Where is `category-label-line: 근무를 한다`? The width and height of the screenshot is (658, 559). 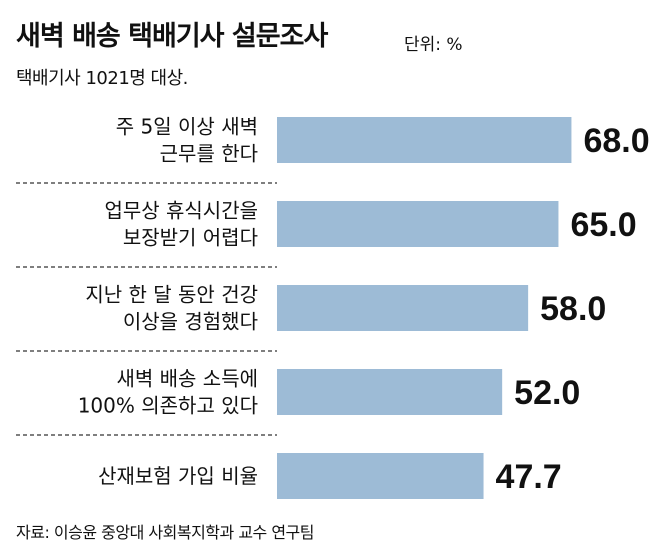
category-label-line: 근무를 한다 is located at coordinates (209, 154).